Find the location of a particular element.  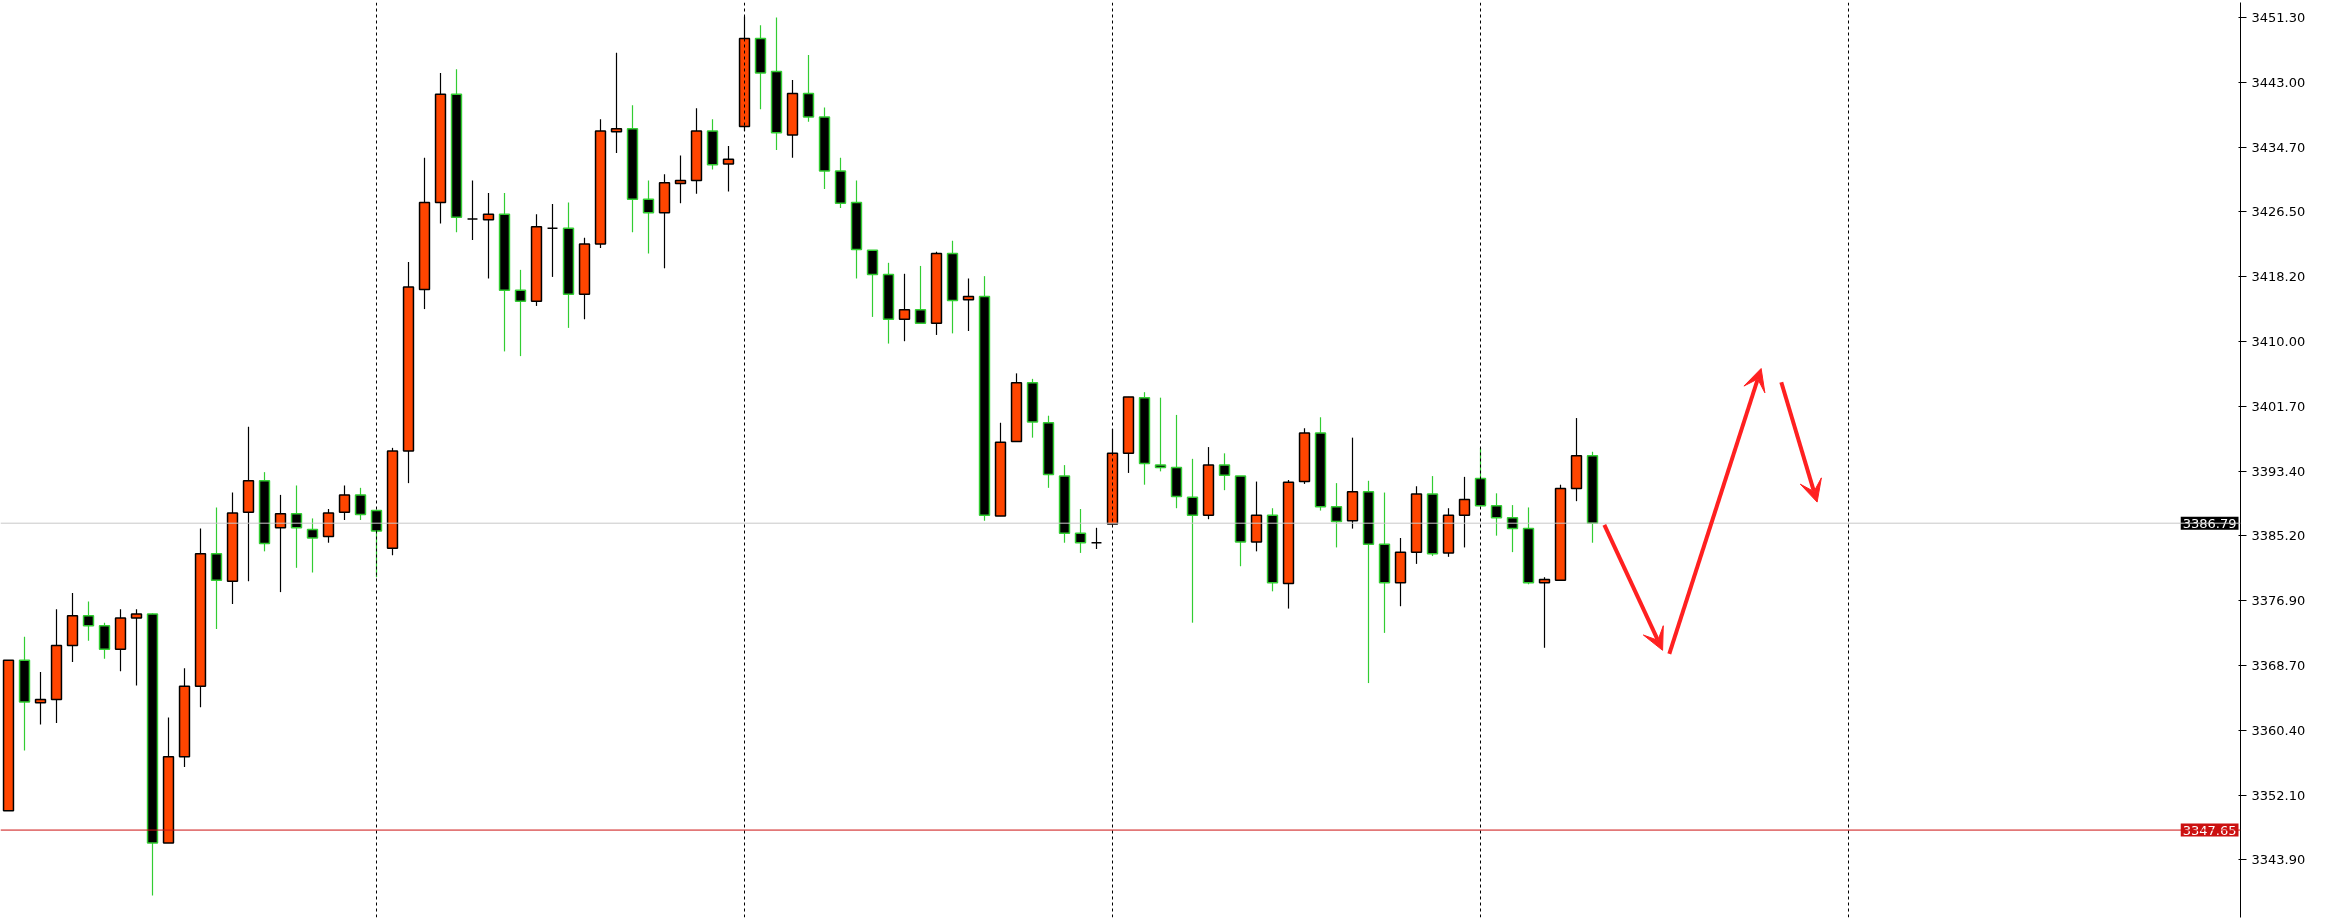

y-tick-label: 3443.00 is located at coordinates (2278, 82).